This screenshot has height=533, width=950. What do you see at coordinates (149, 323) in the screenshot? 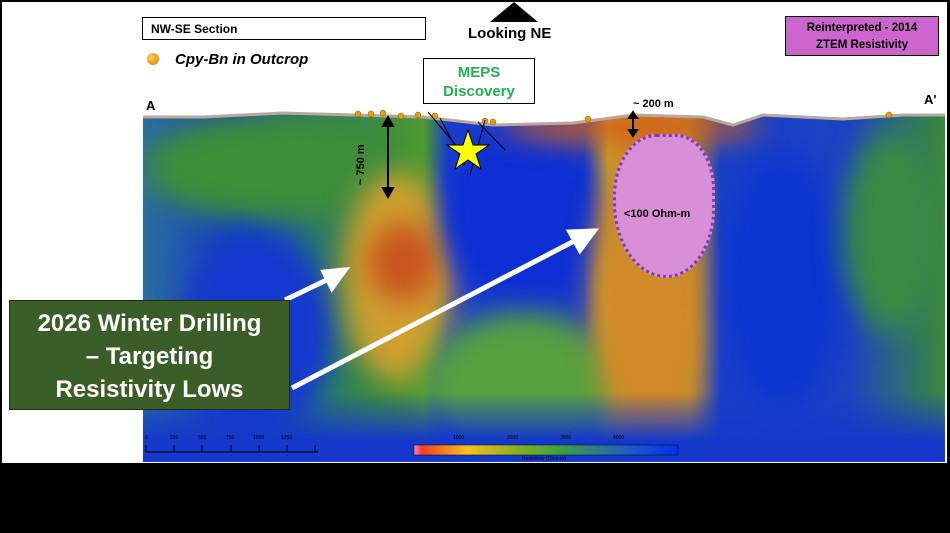
I see `callout-line1: 2026 Winter Drilling` at bounding box center [149, 323].